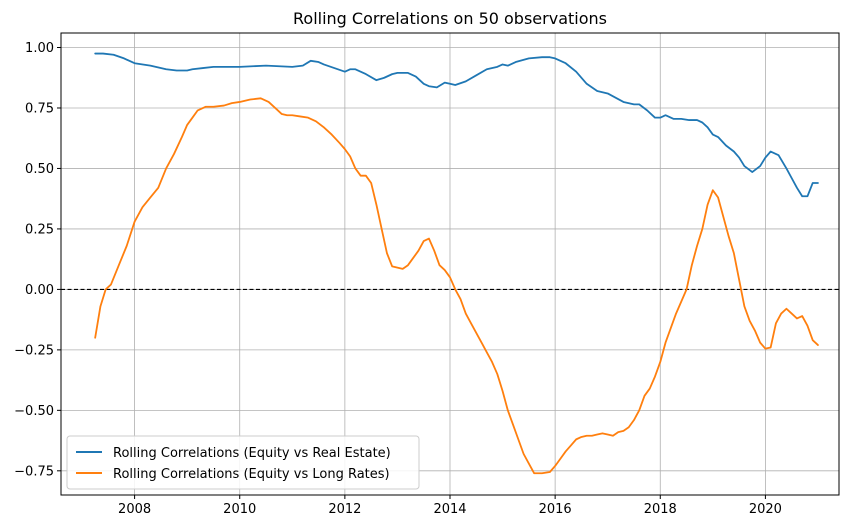 This screenshot has width=846, height=532. I want to click on y-tick-label: 0.25, so click(39, 229).